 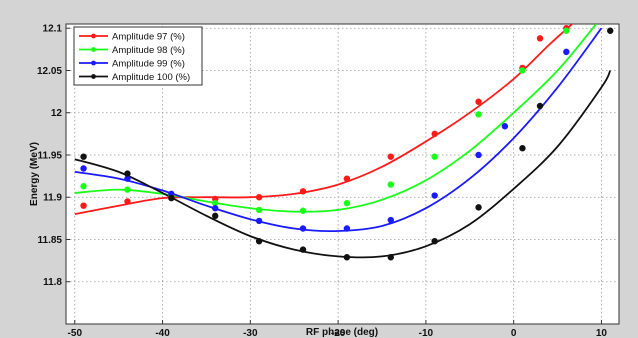 I want to click on x-tick-label: 10, so click(x=602, y=333).